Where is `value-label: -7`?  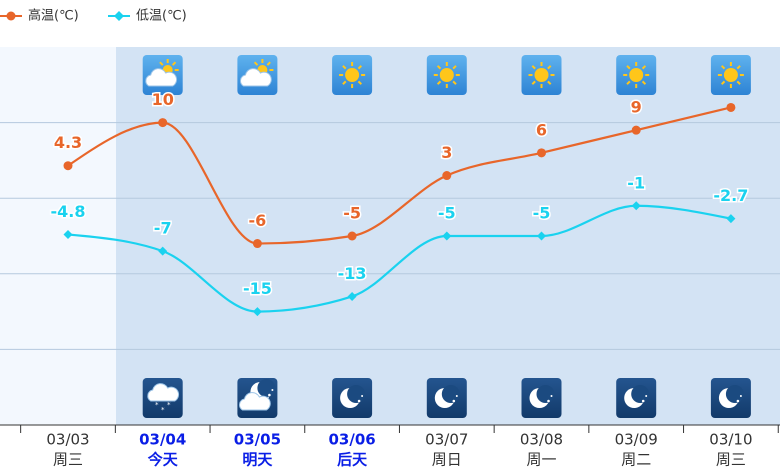
value-label: -7 is located at coordinates (163, 228).